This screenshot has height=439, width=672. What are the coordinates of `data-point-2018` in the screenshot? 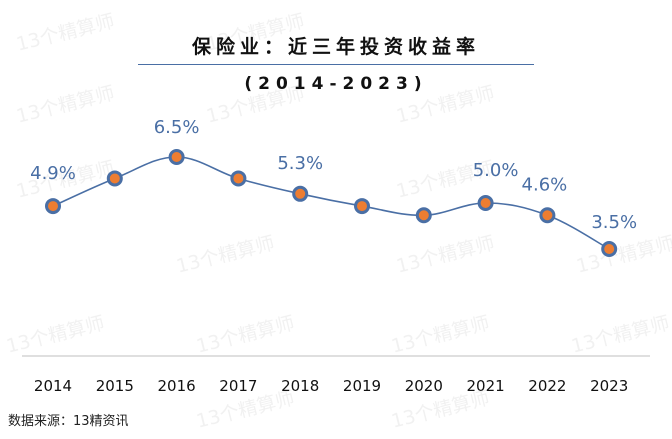 It's located at (300, 193).